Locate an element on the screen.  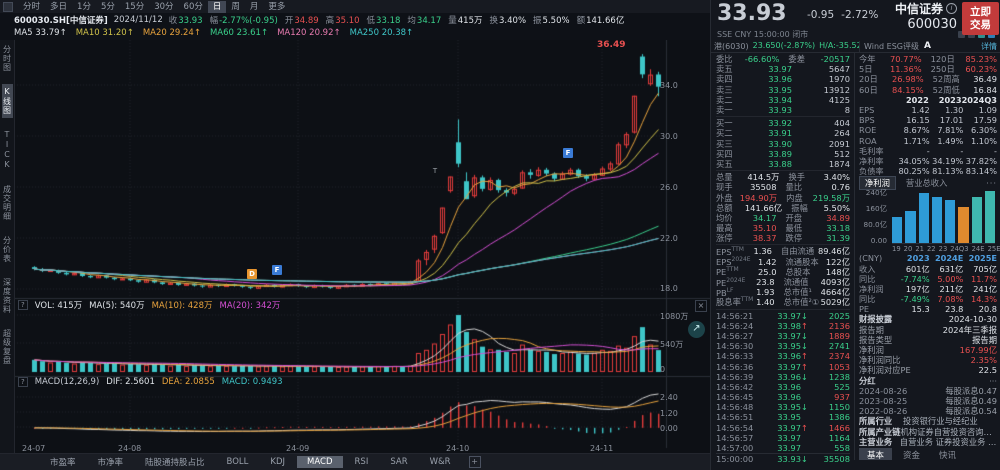
period-tab-60分: 60分 is located at coordinates (193, 6).